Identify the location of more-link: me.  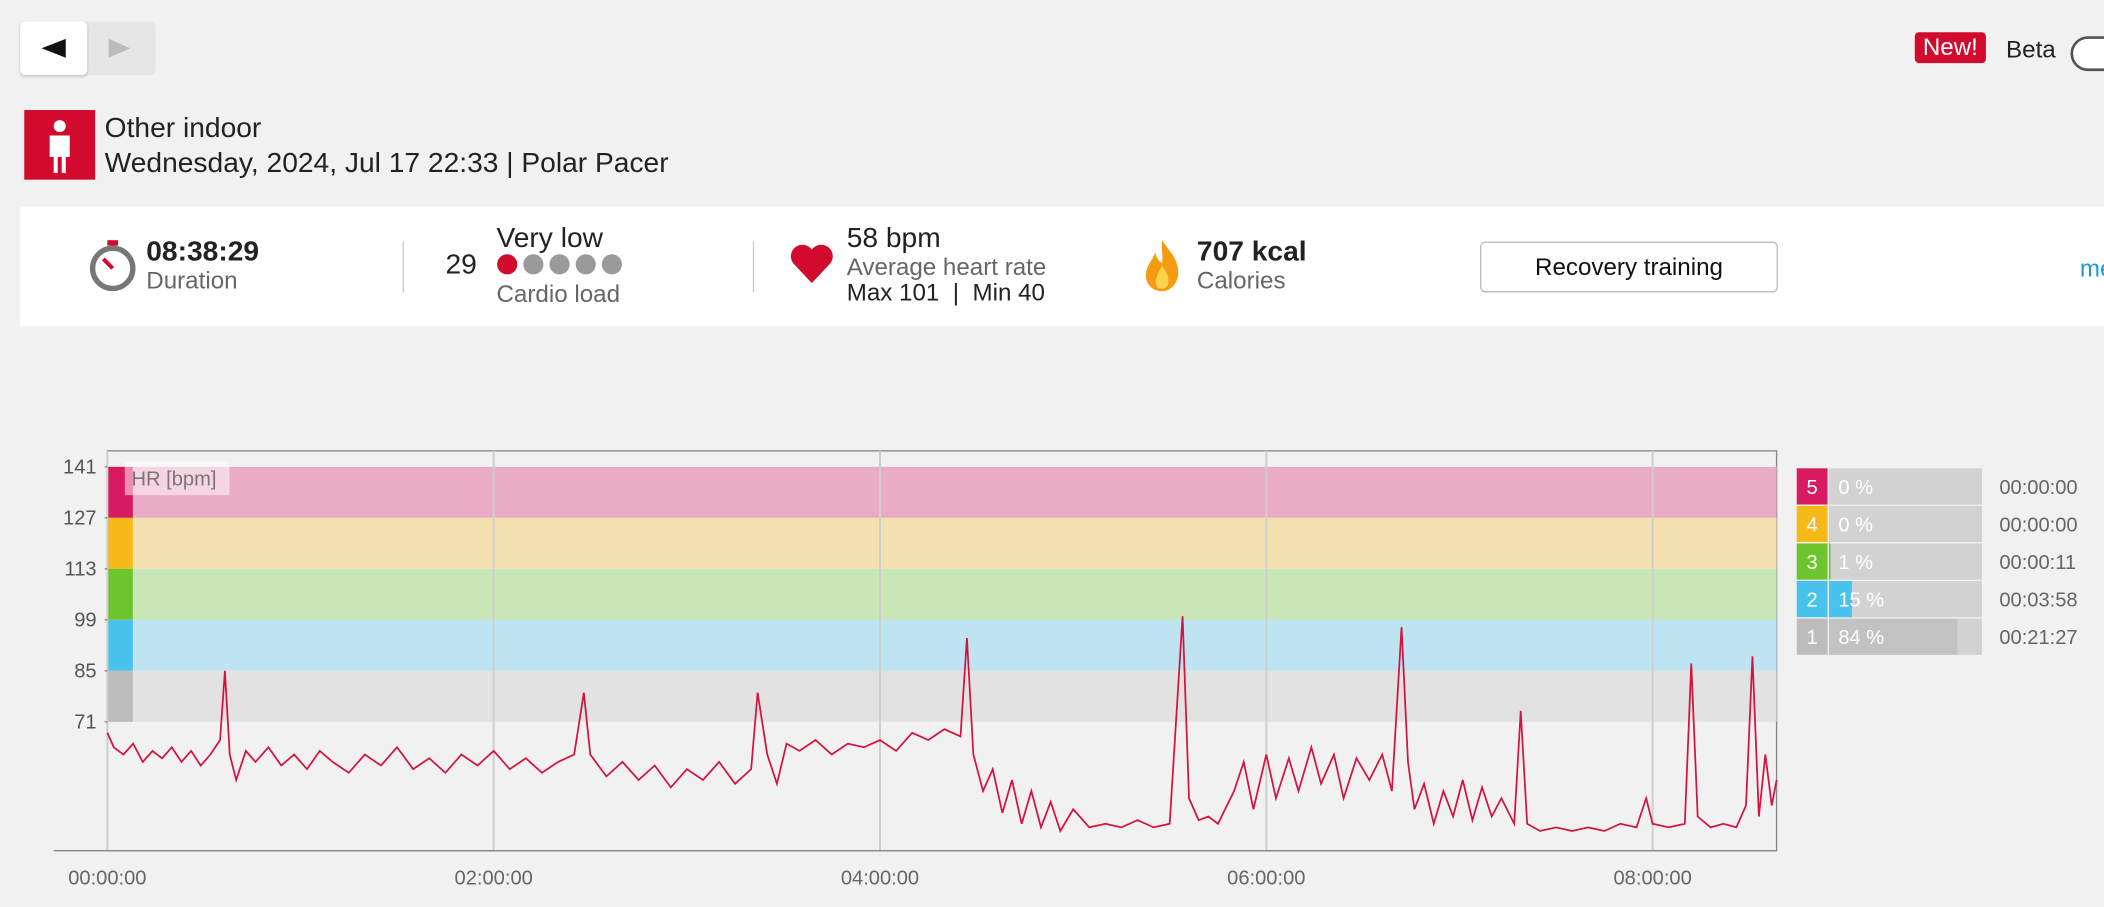
(2091, 268).